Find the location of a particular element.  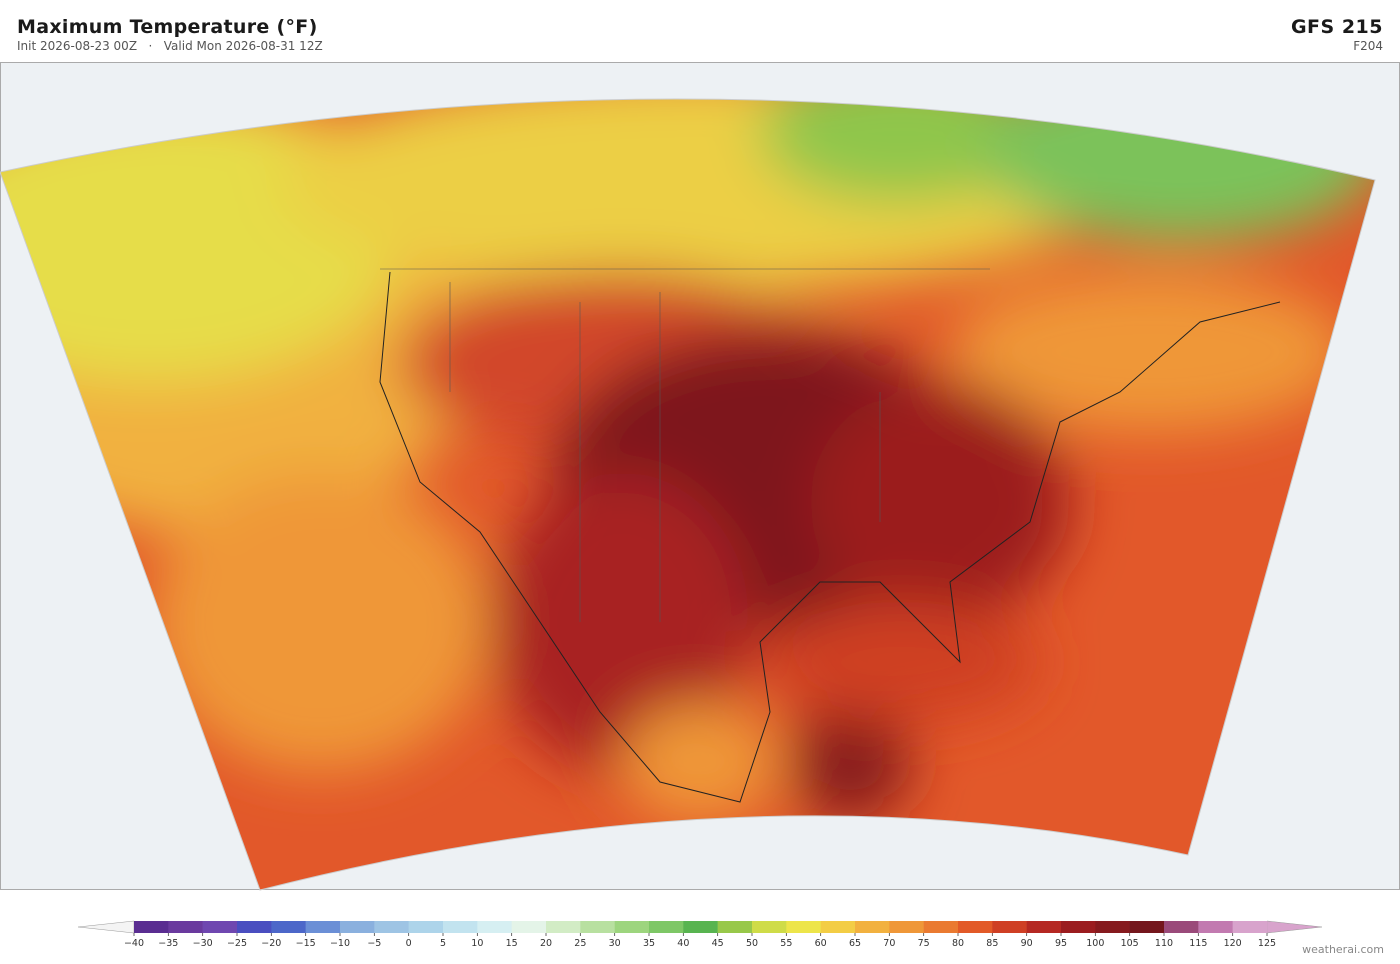

tick-label: 110 is located at coordinates (1164, 943).